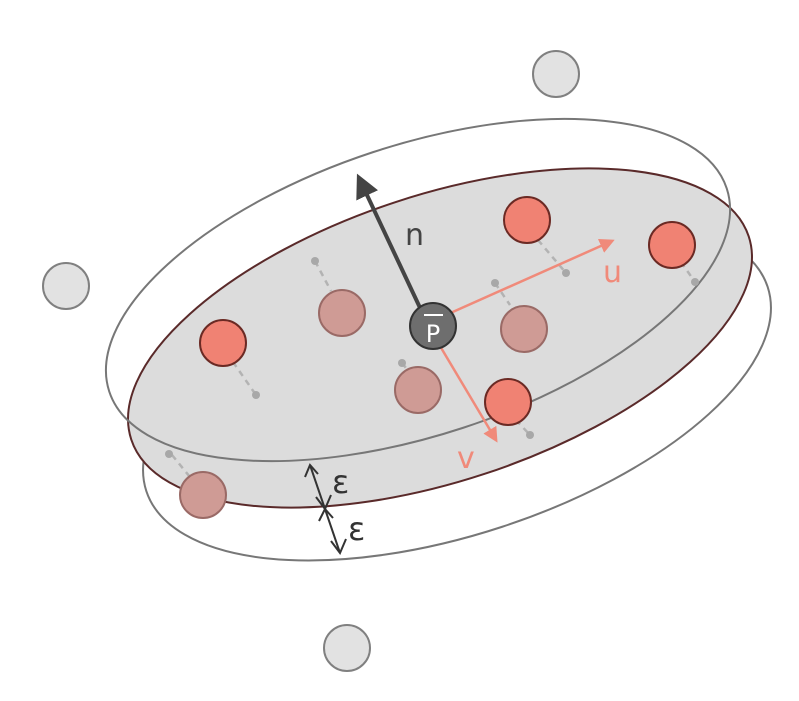  I want to click on epsilon-lower-arrow, so click(332, 531).